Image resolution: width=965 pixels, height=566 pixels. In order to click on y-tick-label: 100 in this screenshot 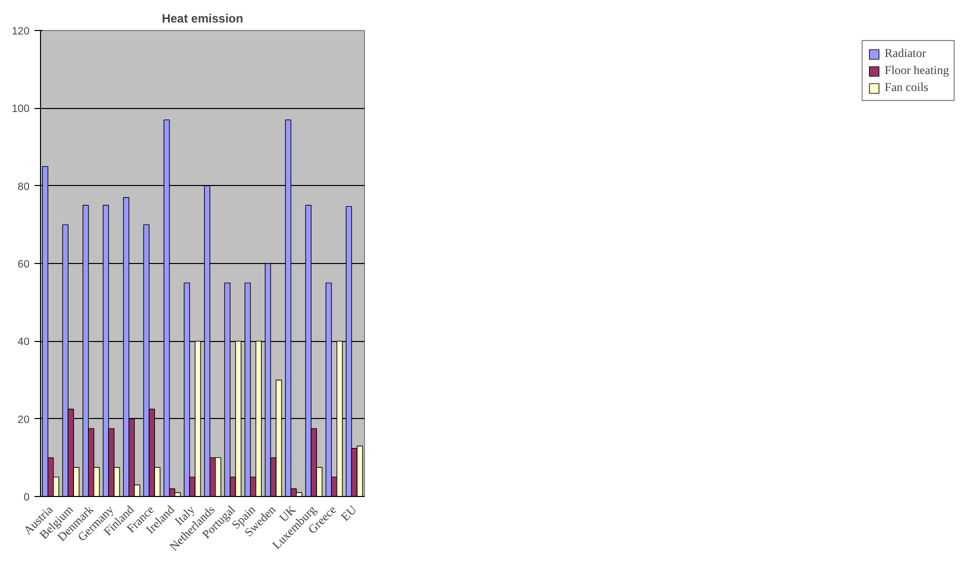, I will do `click(21, 109)`.